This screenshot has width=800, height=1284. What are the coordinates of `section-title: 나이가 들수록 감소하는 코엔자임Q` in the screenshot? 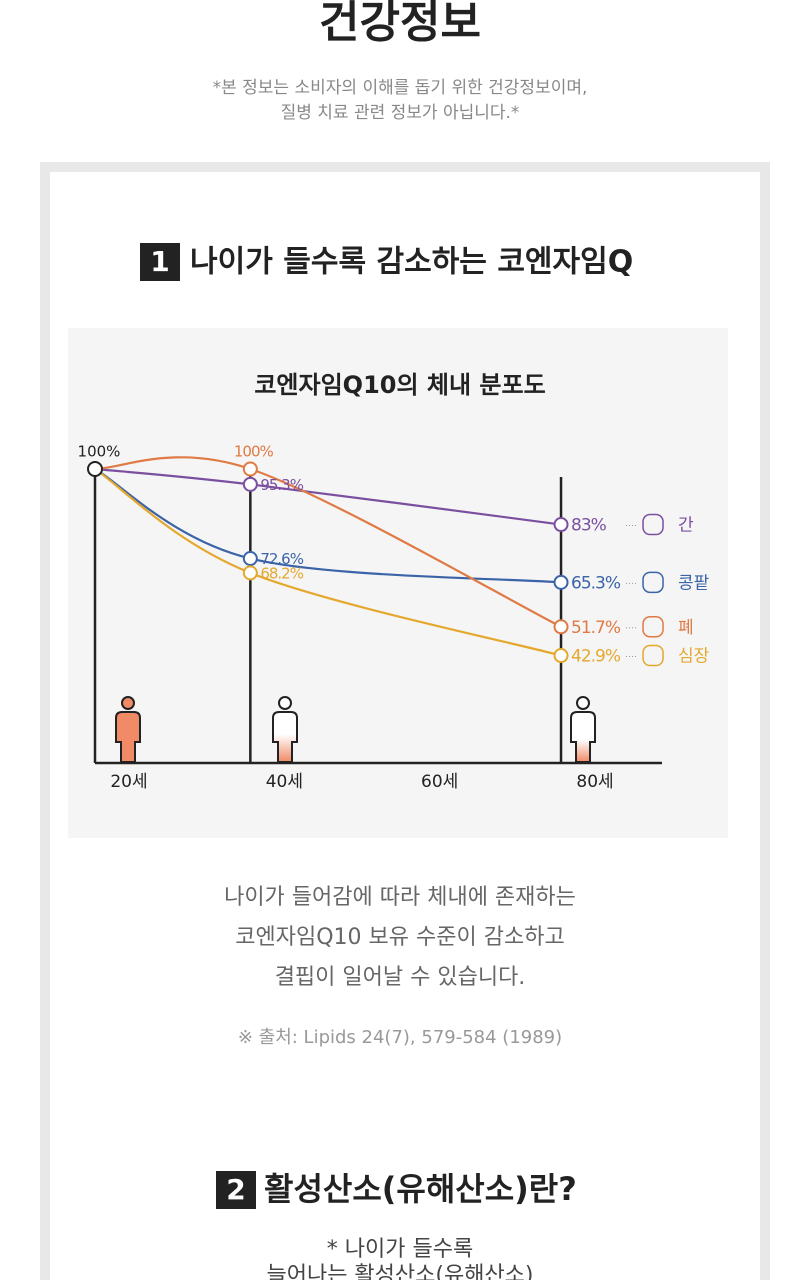 It's located at (411, 262).